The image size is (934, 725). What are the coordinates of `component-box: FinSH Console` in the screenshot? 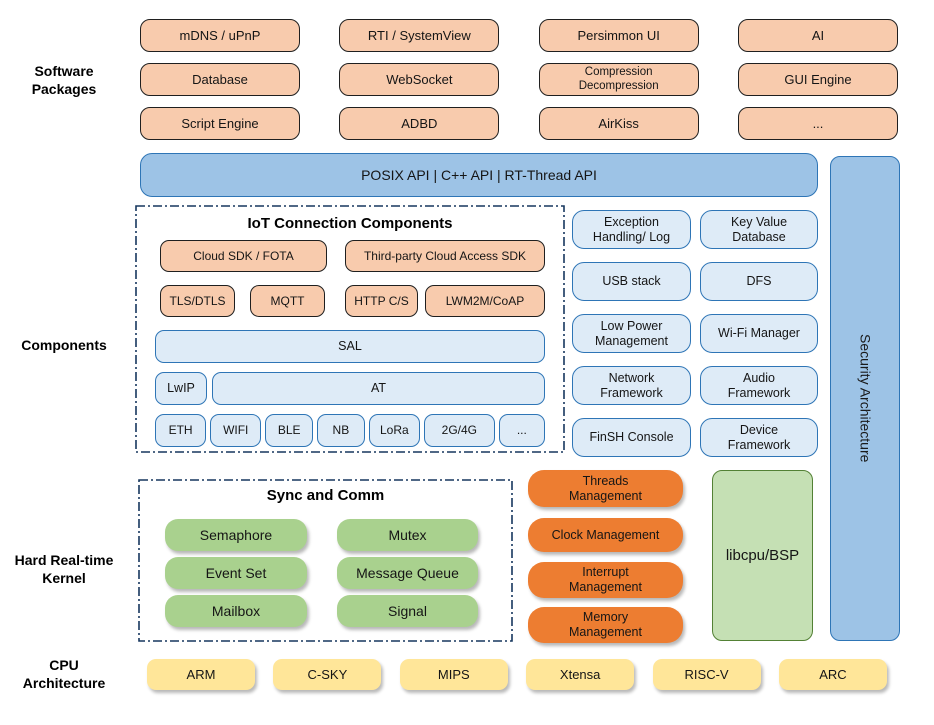 It's located at (631, 437).